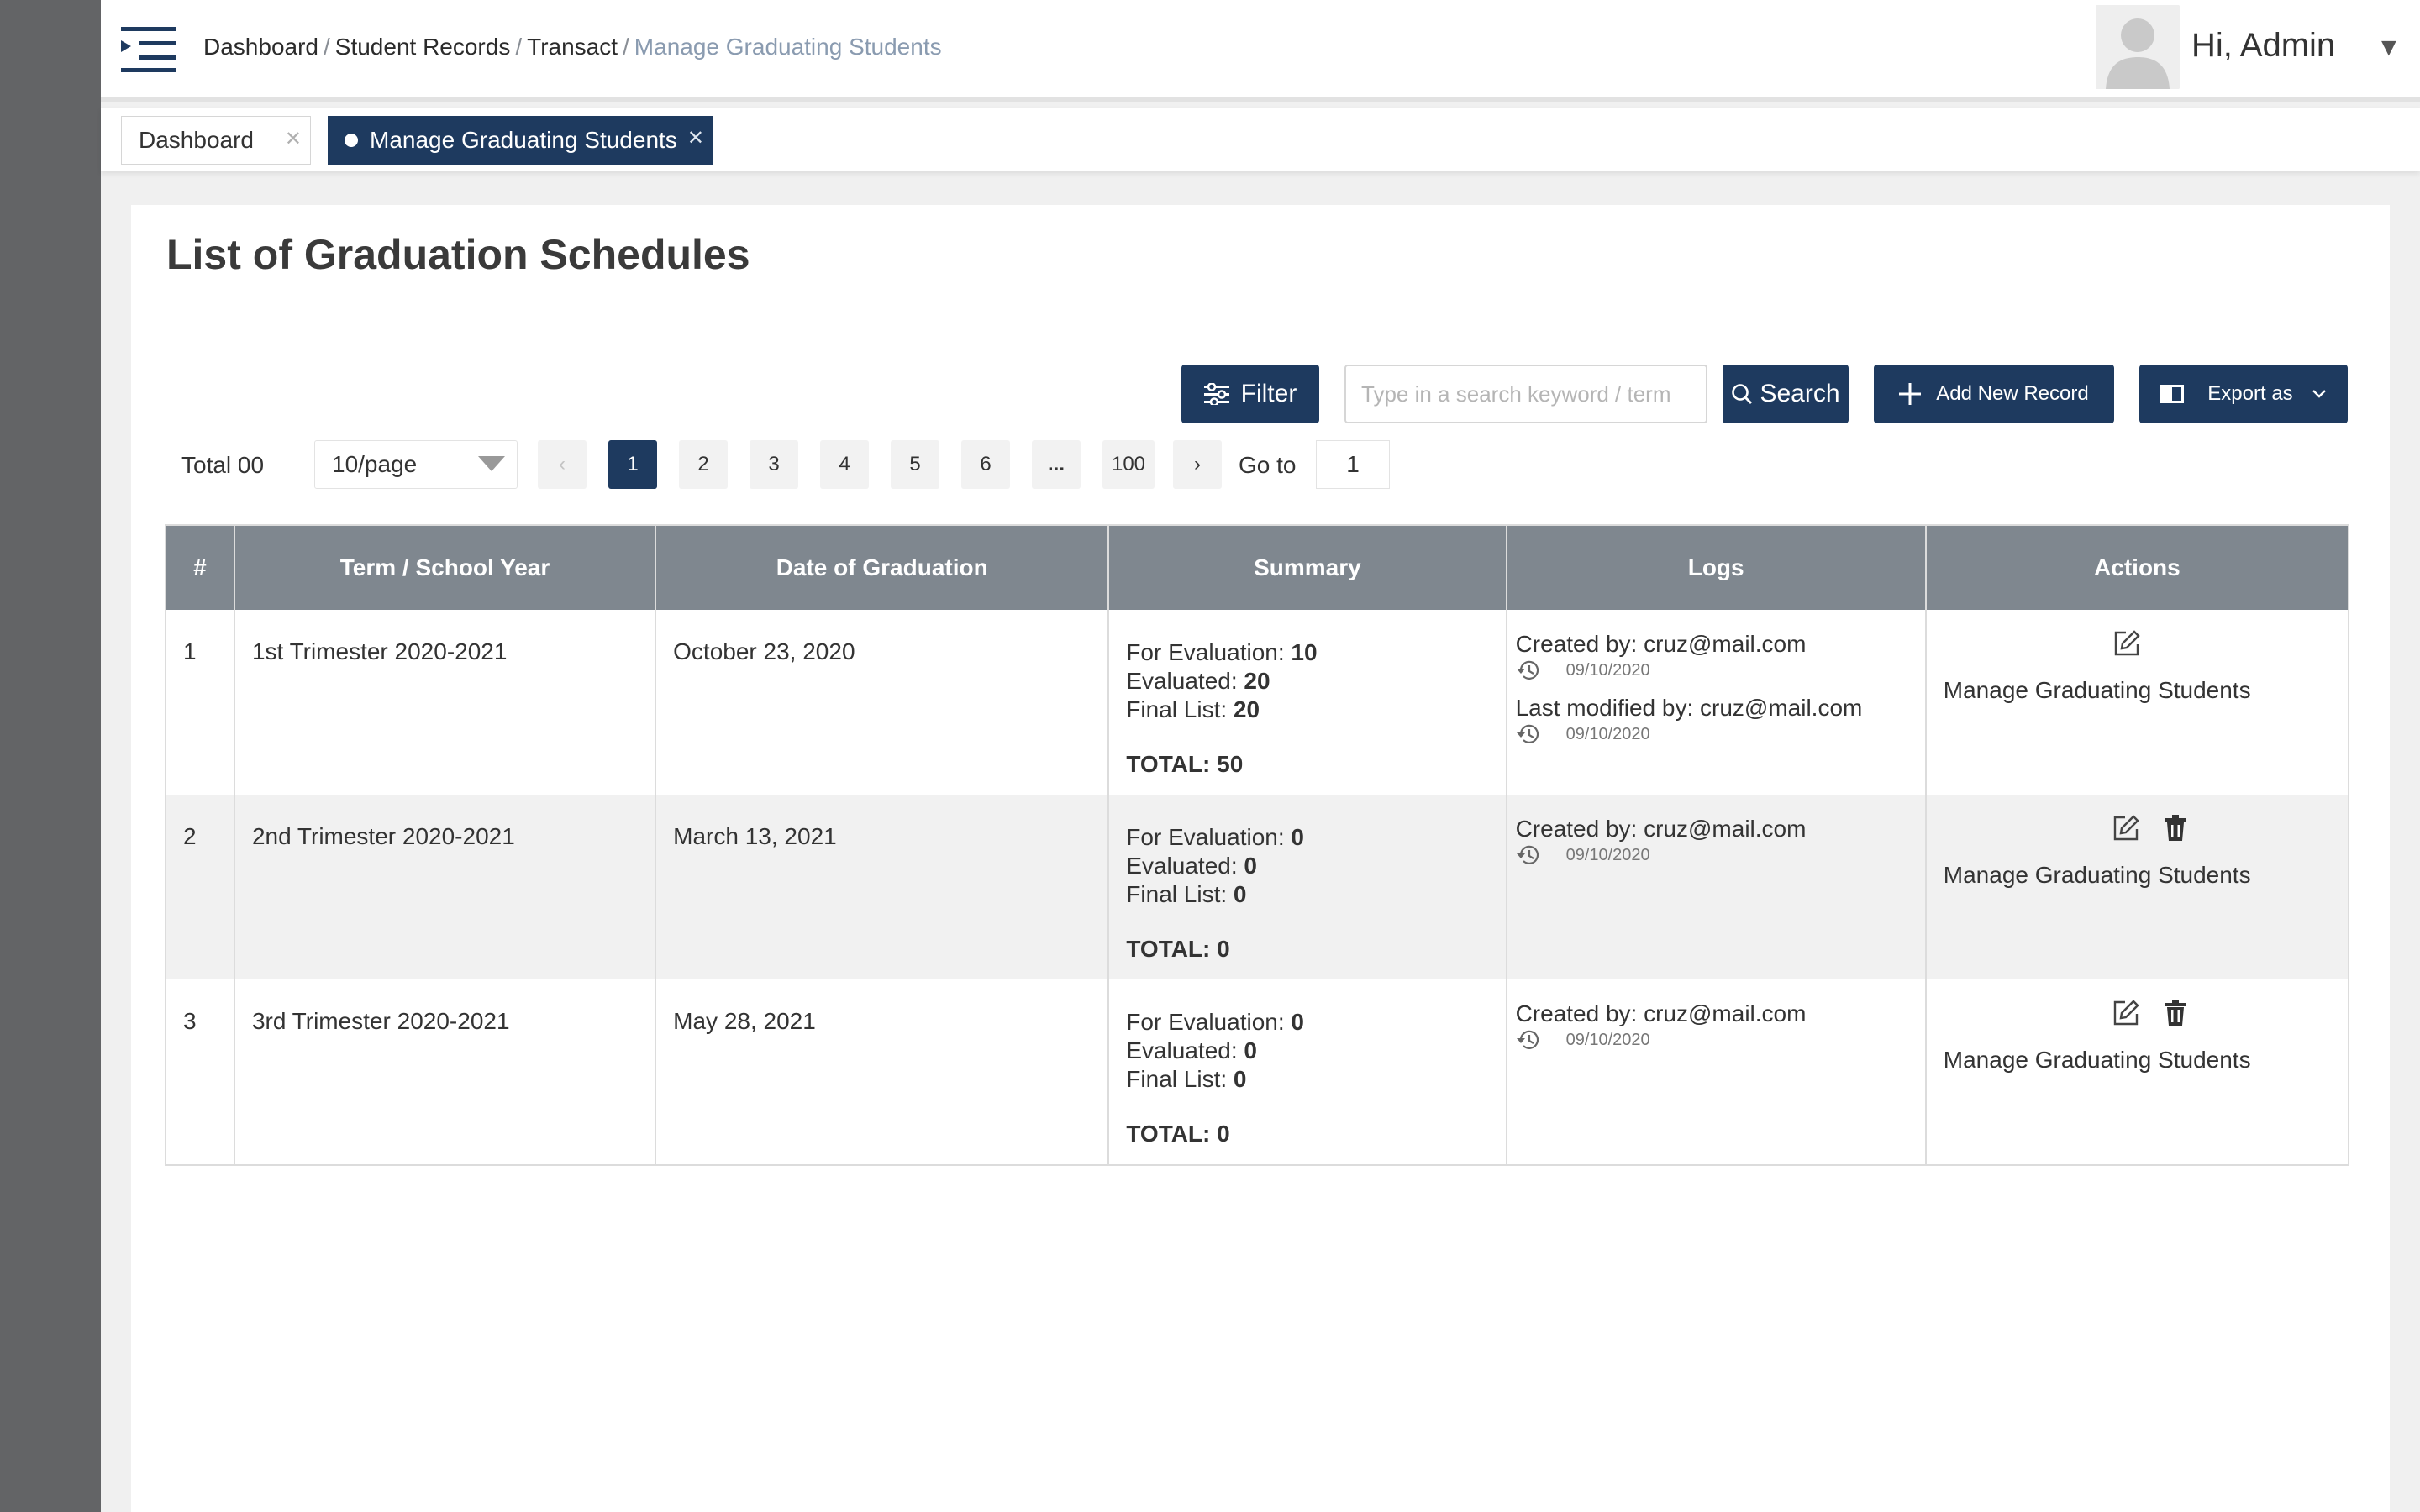  I want to click on page-button-6: 6, so click(986, 464).